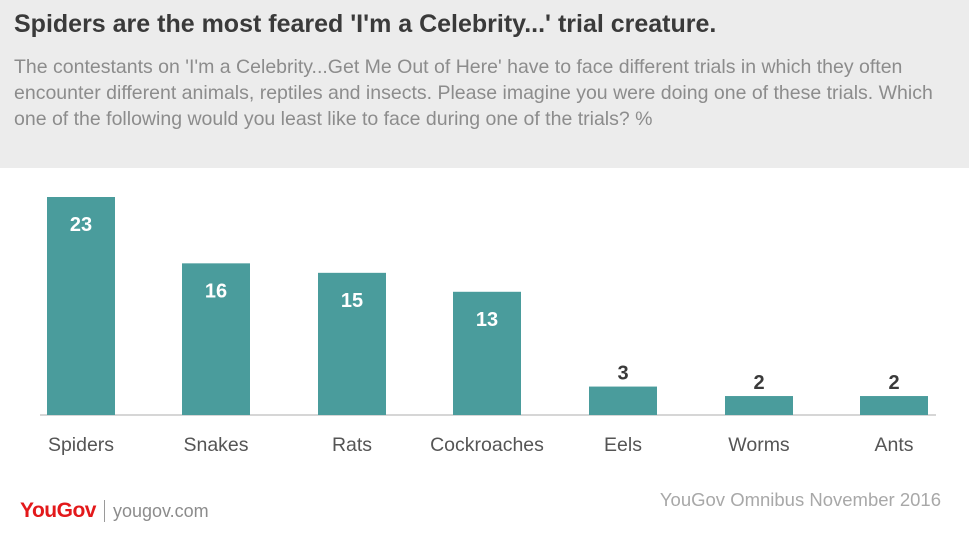  Describe the element at coordinates (216, 291) in the screenshot. I see `value-label-snakes: 16` at that location.